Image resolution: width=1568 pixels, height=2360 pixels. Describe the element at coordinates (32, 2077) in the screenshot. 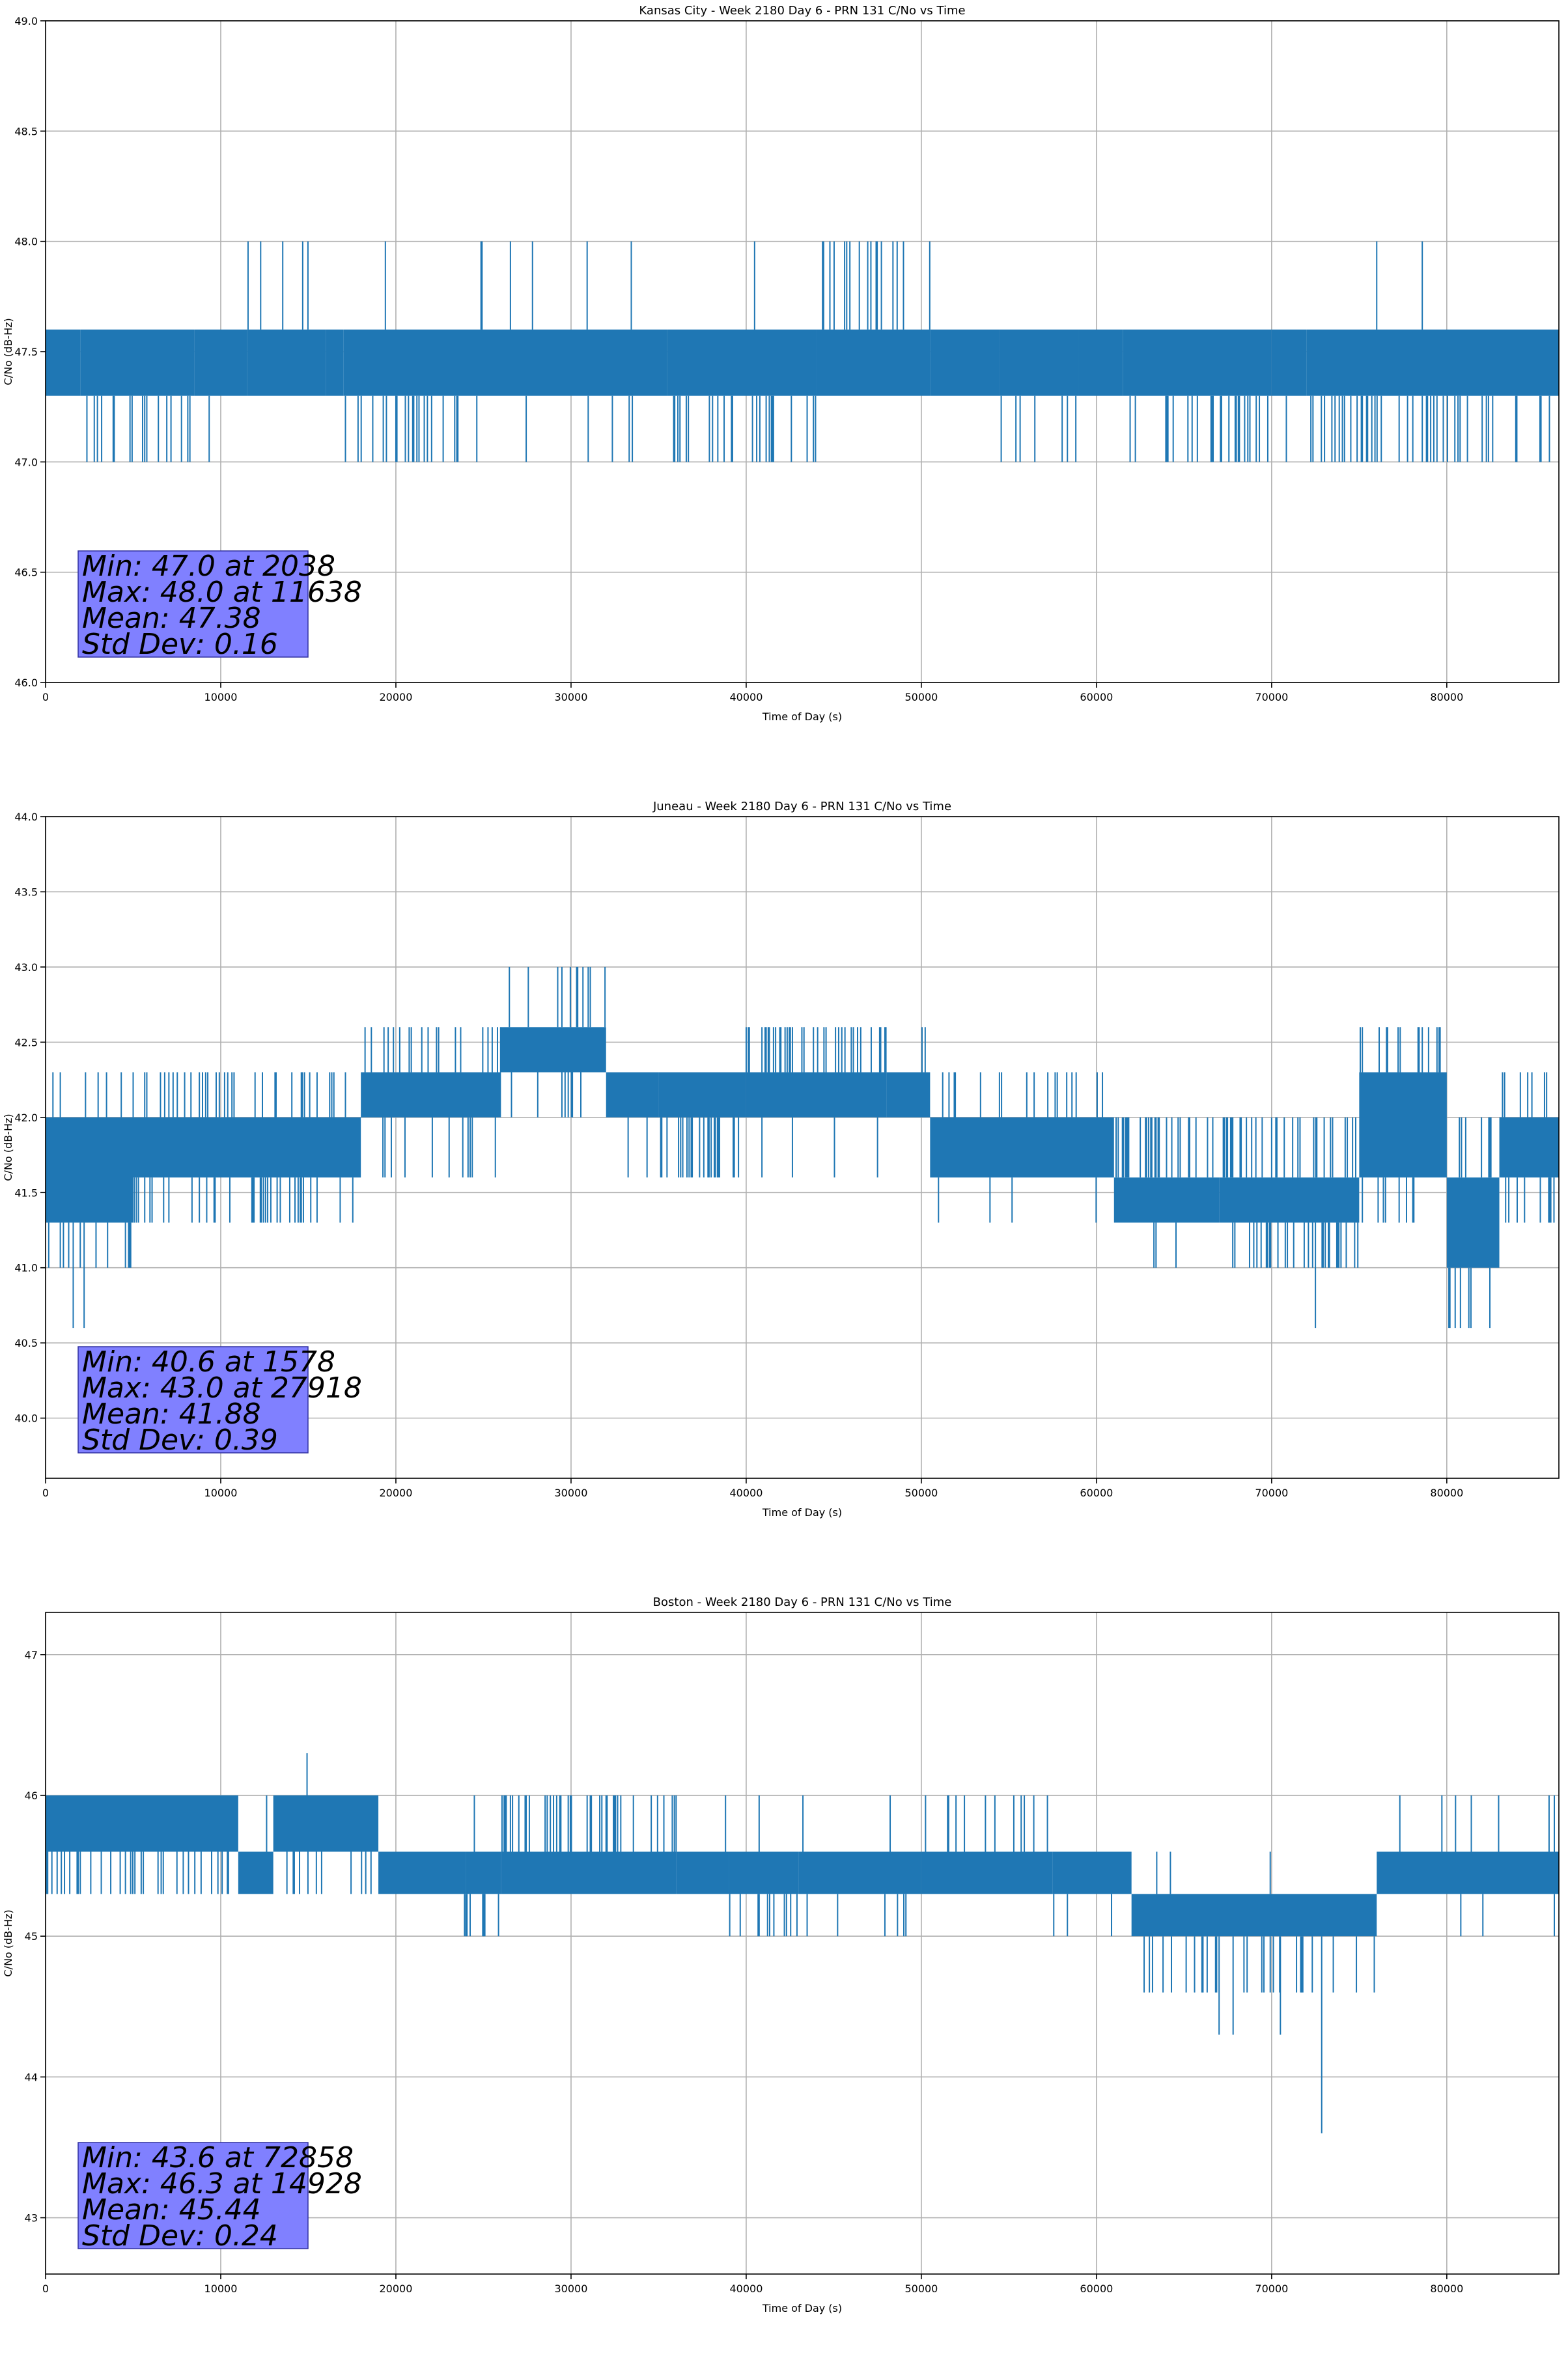

I see `y-tick-label: 44` at that location.